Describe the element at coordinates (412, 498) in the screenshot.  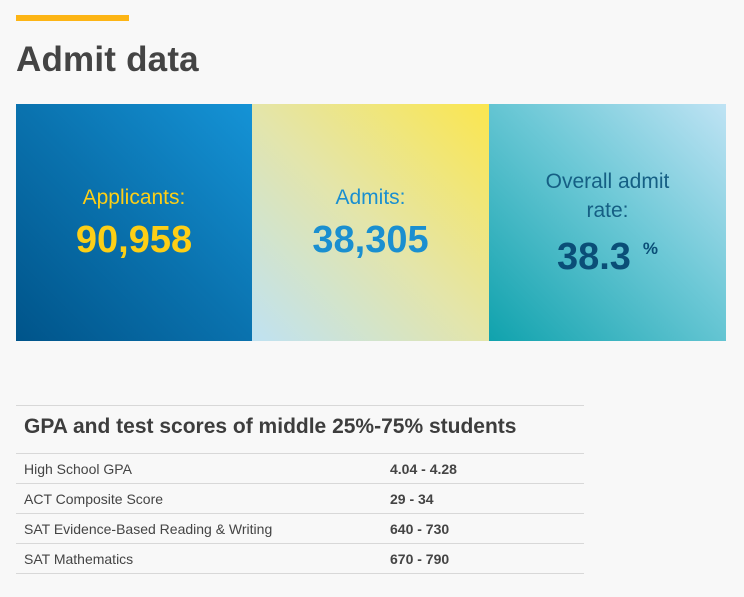
I see `score-value: 29 - 34` at that location.